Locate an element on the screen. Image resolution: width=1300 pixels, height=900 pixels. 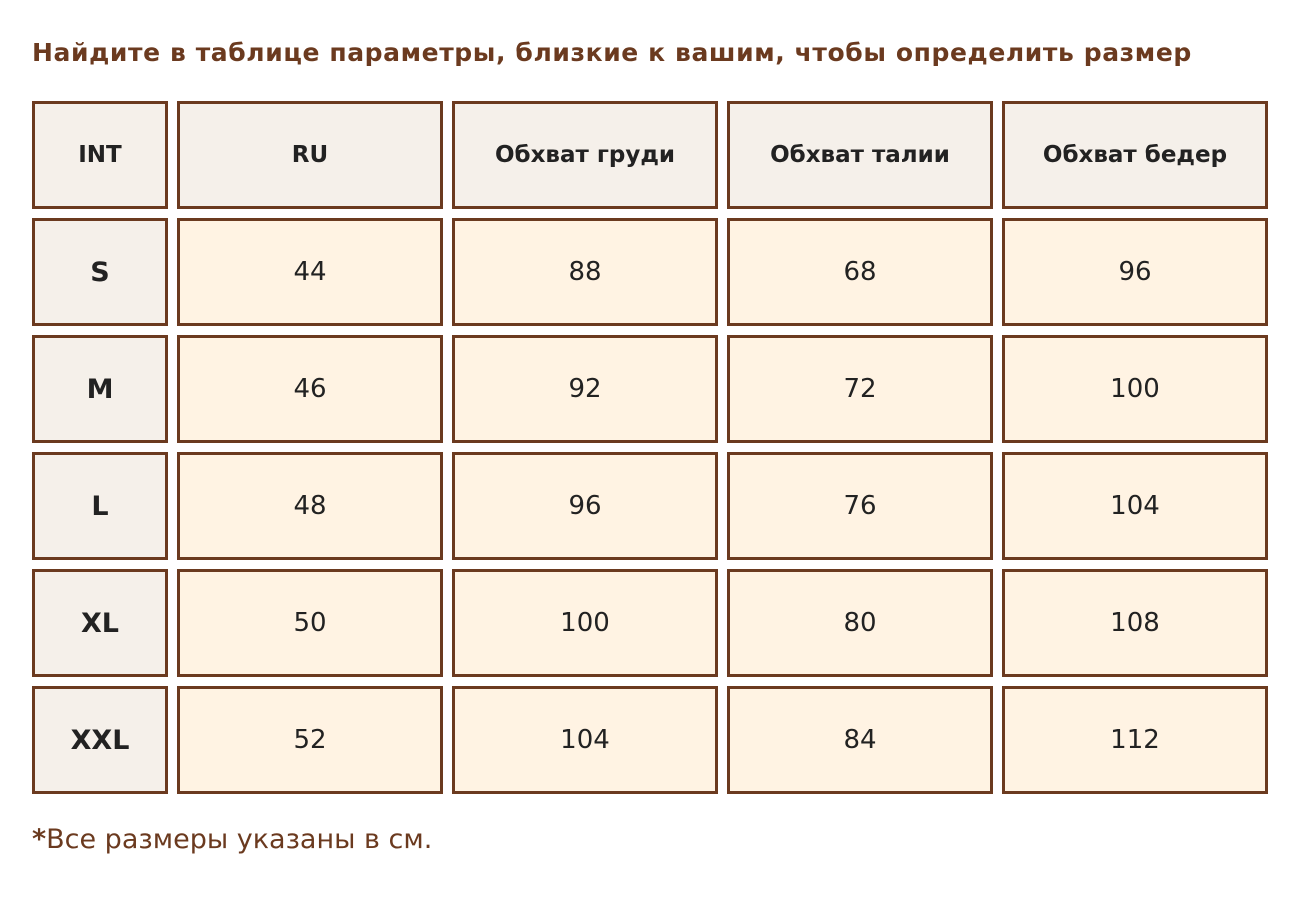
table-cell: 50 is located at coordinates (310, 623).